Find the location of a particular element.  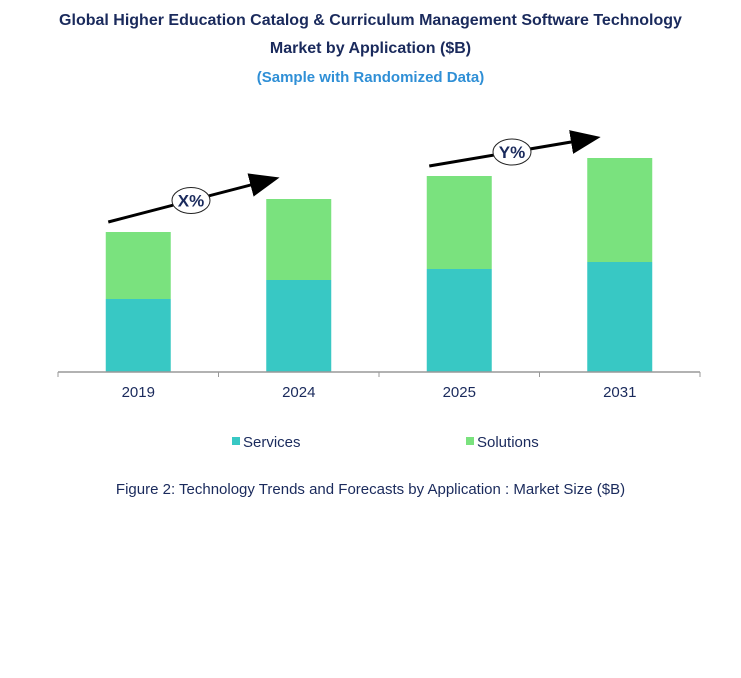

x-tick-label: 2025 is located at coordinates (459, 392).